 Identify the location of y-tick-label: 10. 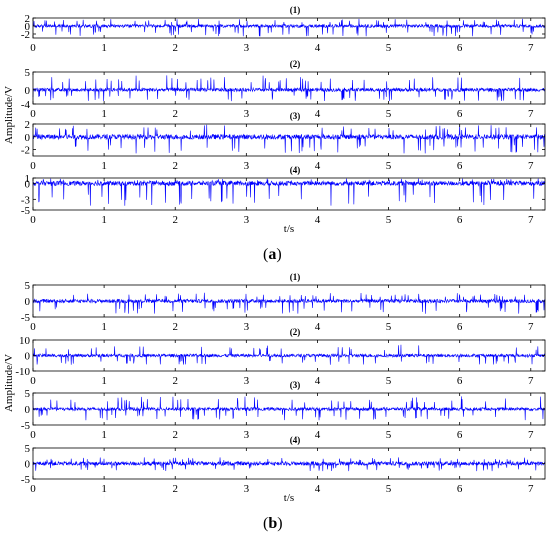
(25, 341).